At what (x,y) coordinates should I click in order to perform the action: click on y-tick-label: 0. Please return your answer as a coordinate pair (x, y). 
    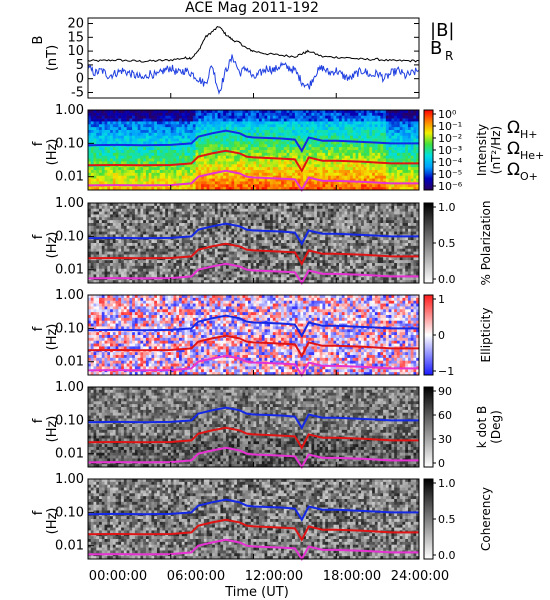
    Looking at the image, I should click on (80, 79).